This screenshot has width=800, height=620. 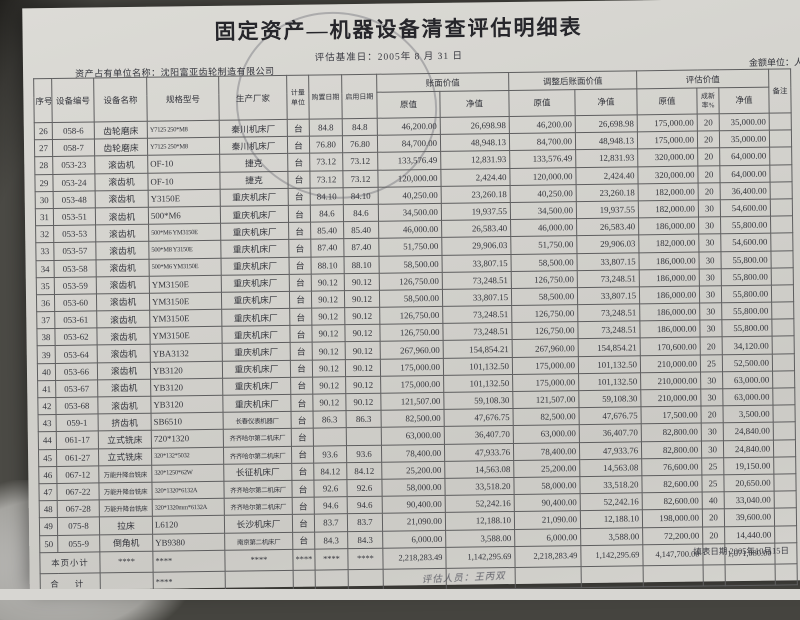 What do you see at coordinates (254, 180) in the screenshot?
I see `cell: 捷克` at bounding box center [254, 180].